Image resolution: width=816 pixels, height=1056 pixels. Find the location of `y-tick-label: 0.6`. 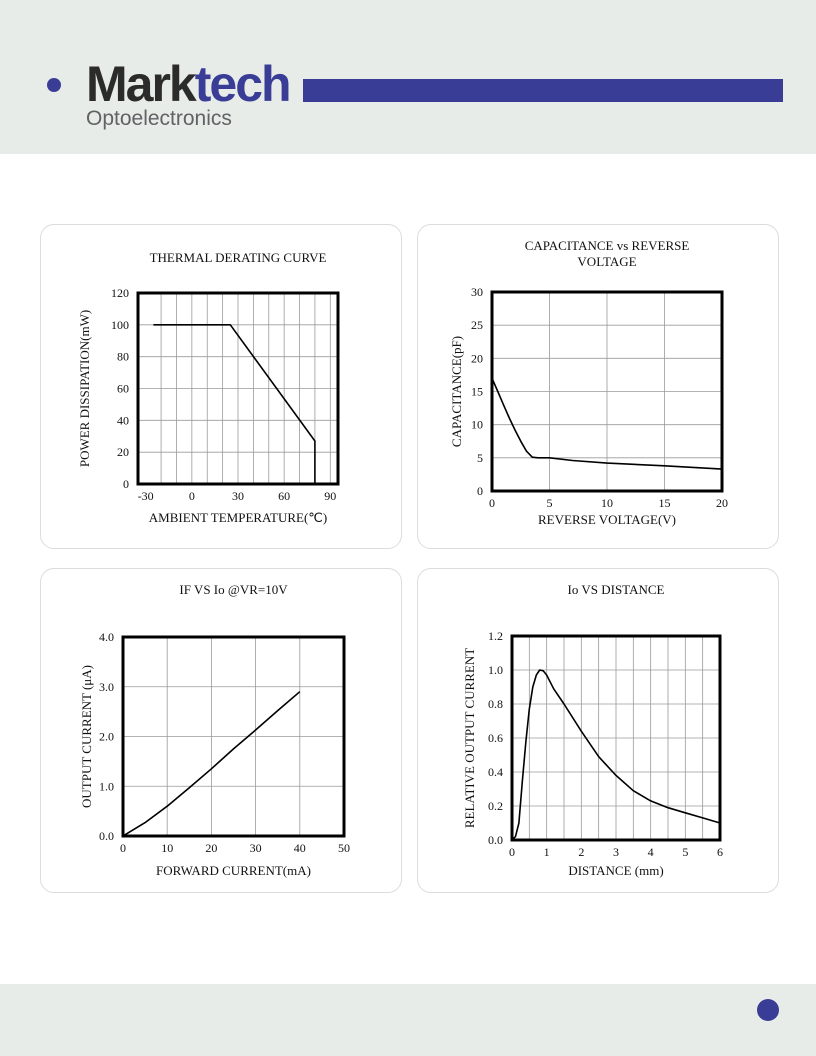

y-tick-label: 0.6 is located at coordinates (495, 738).